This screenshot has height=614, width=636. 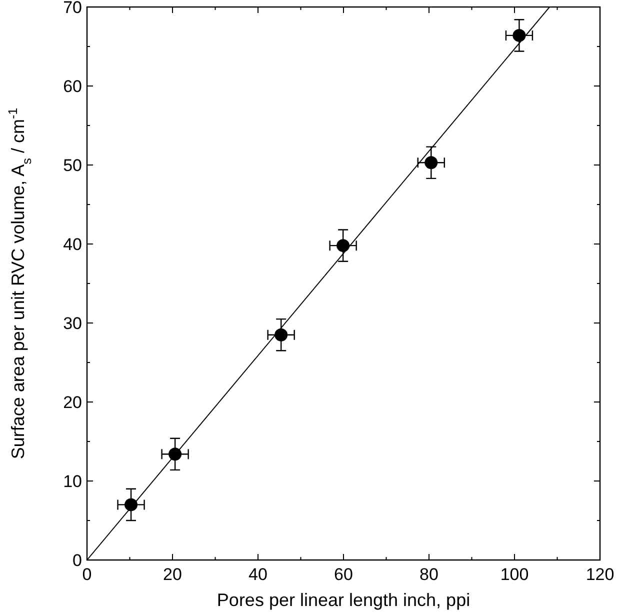 What do you see at coordinates (72, 402) in the screenshot?
I see `y-tick-label: 20` at bounding box center [72, 402].